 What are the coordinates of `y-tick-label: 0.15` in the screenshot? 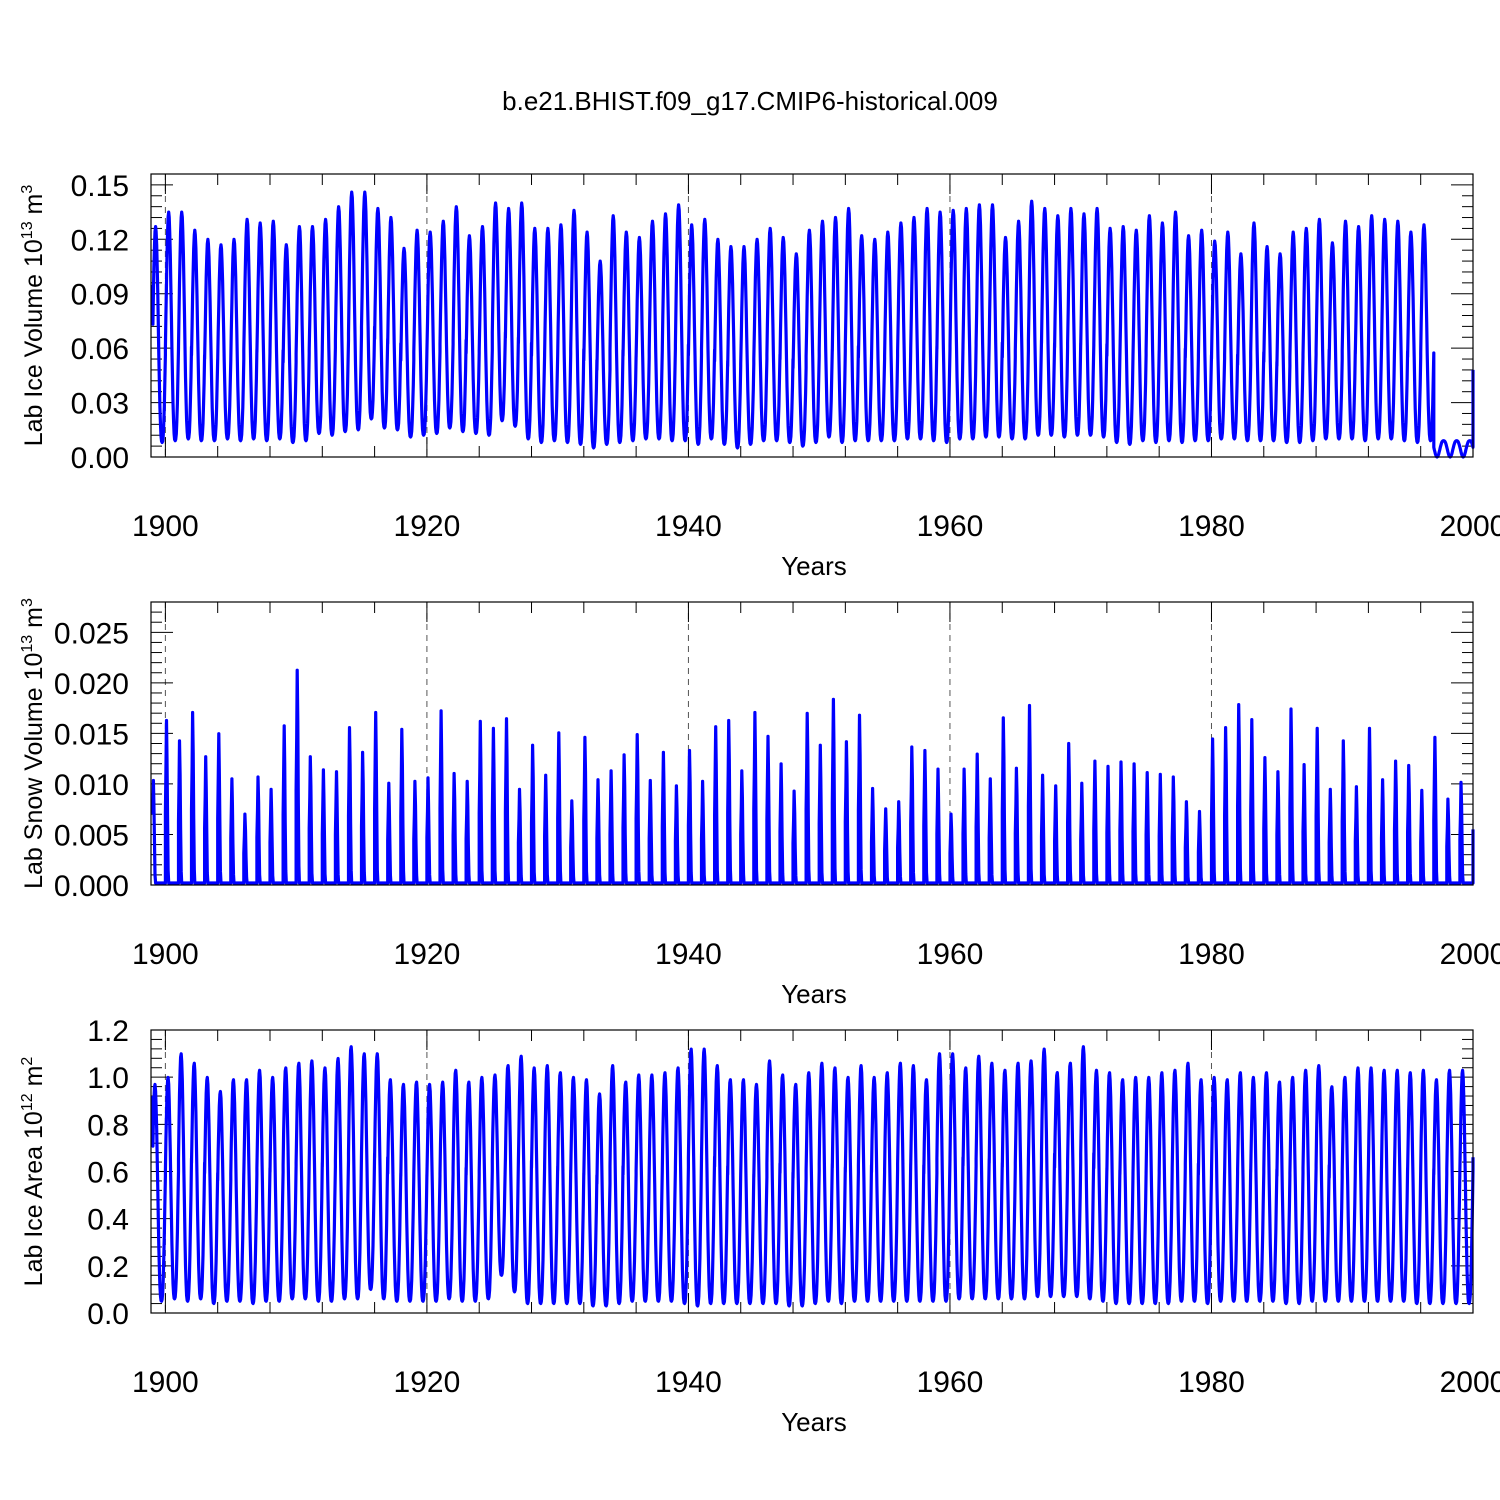 It's located at (100, 186).